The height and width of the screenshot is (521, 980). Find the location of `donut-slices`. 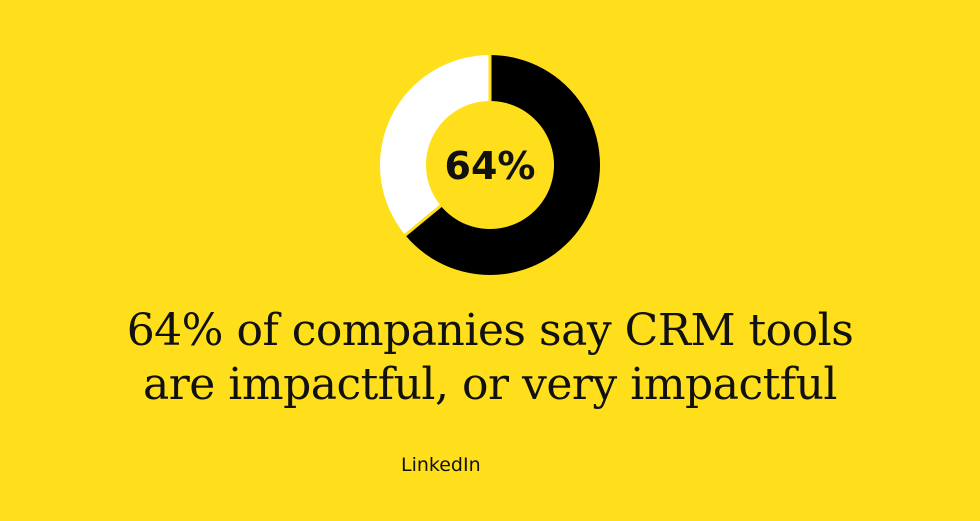

donut-slices is located at coordinates (490, 165).